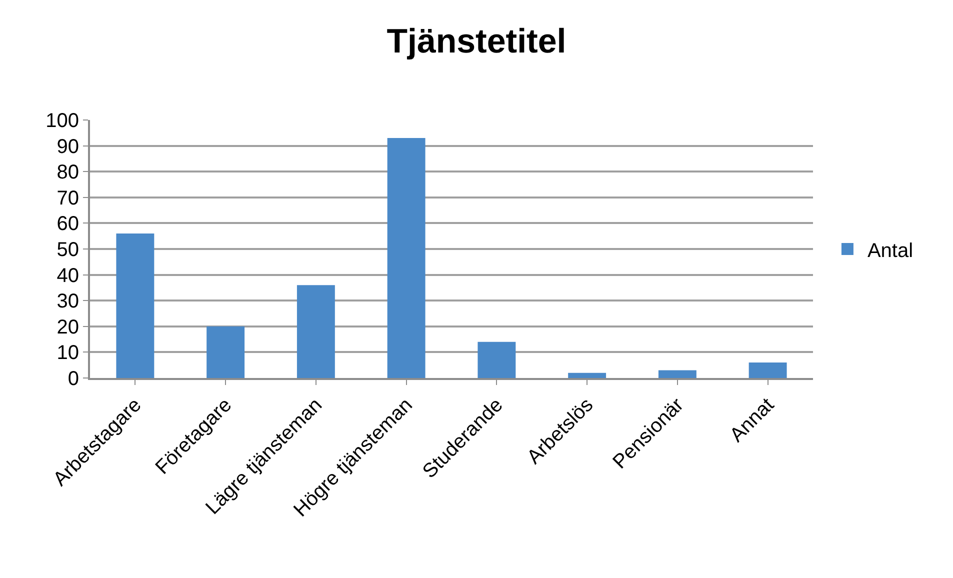 This screenshot has width=953, height=578. Describe the element at coordinates (67, 301) in the screenshot. I see `y-tick-label: 30` at that location.